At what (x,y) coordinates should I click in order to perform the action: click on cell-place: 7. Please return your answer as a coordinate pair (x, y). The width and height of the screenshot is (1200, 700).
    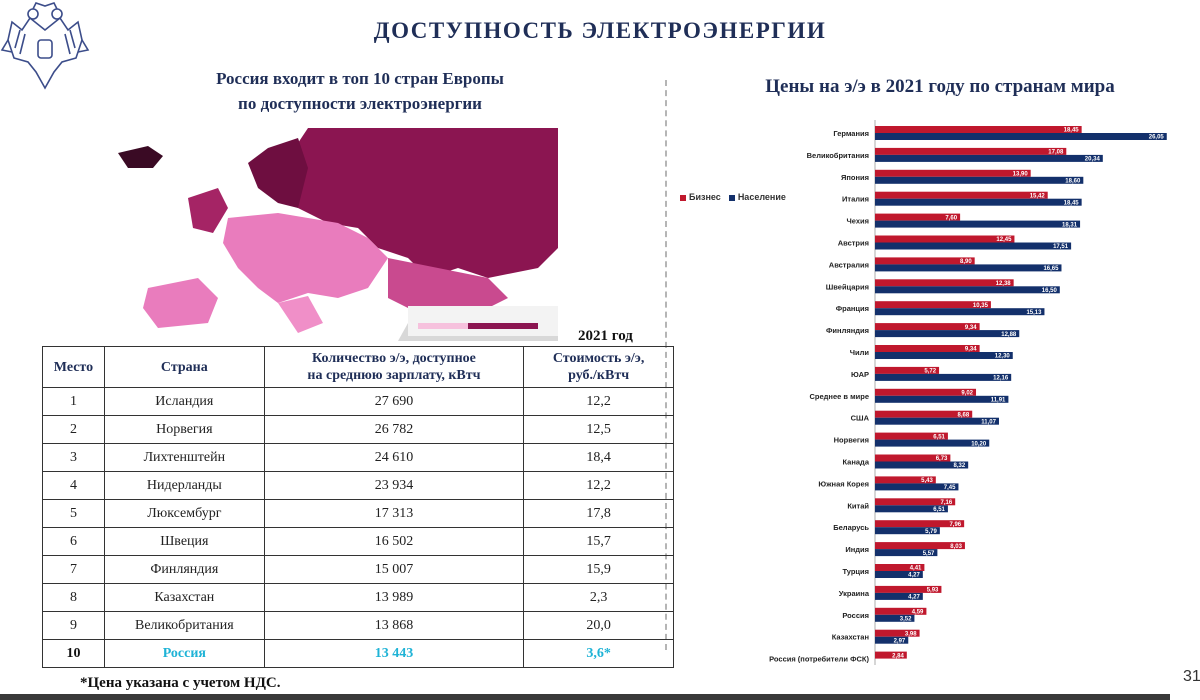
    Looking at the image, I should click on (73, 569).